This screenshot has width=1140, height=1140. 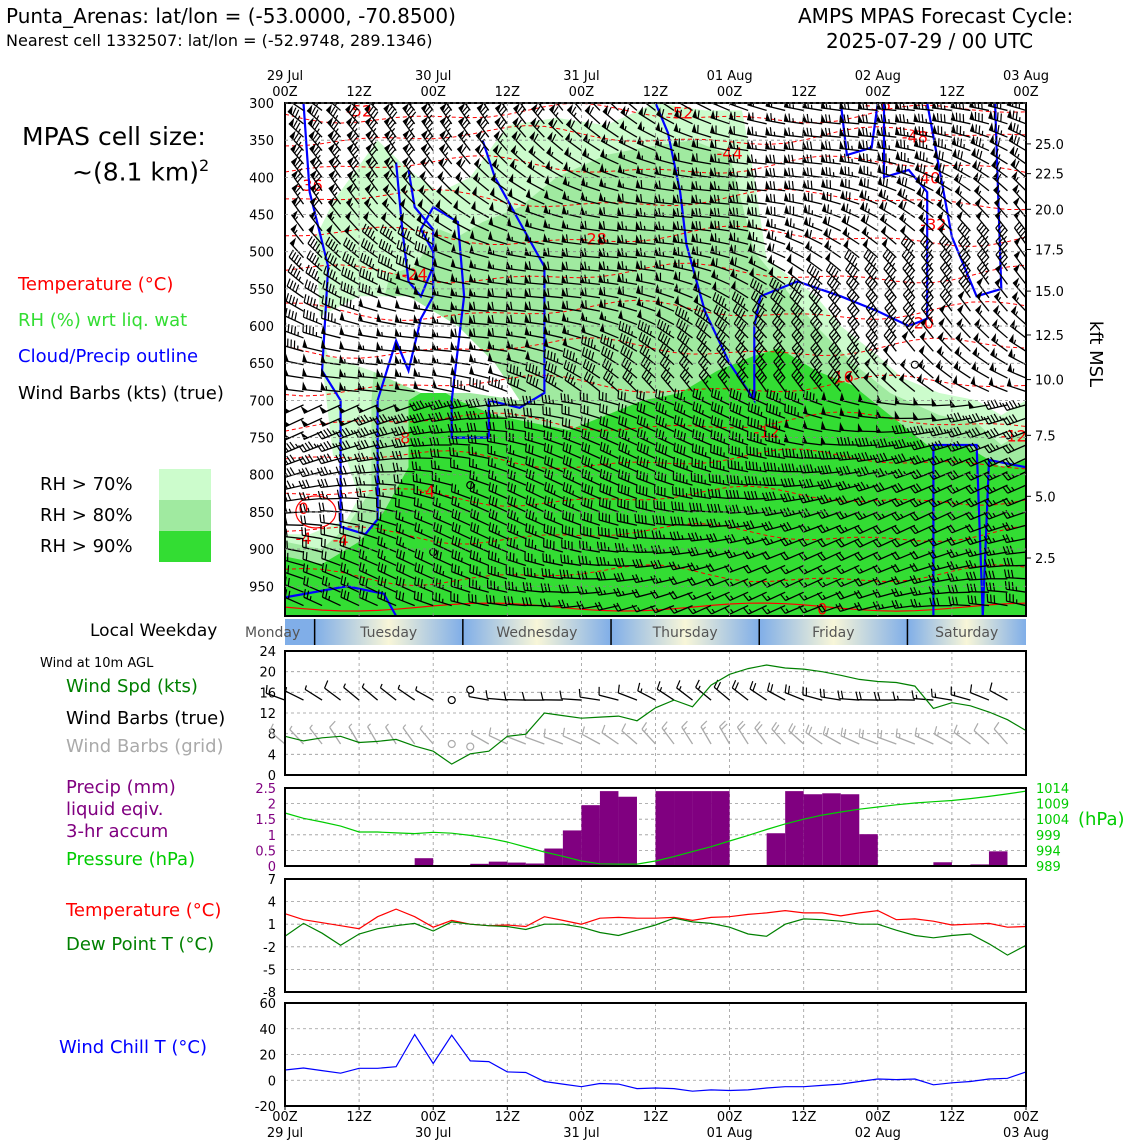 I want to click on isotherm-zero-line, so click(x=655, y=607).